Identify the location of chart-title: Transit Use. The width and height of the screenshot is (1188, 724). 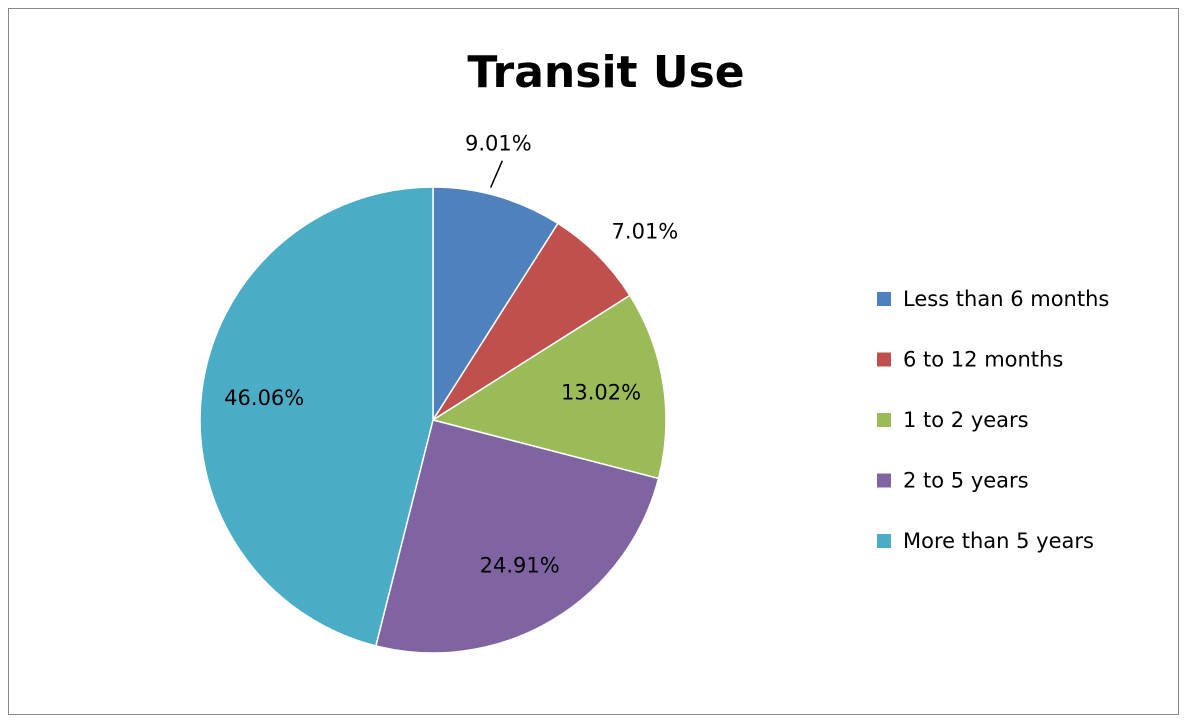
(605, 72).